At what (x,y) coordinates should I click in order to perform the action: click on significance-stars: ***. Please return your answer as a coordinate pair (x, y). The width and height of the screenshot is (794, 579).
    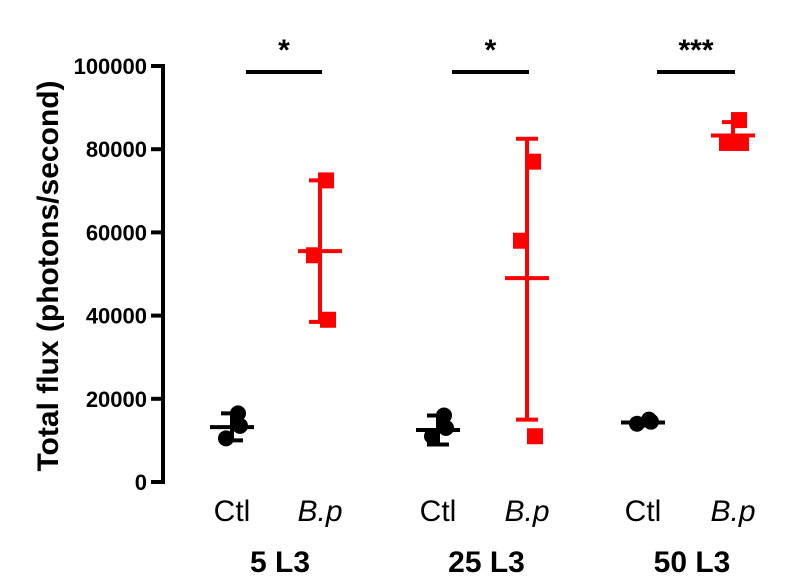
    Looking at the image, I should click on (695, 50).